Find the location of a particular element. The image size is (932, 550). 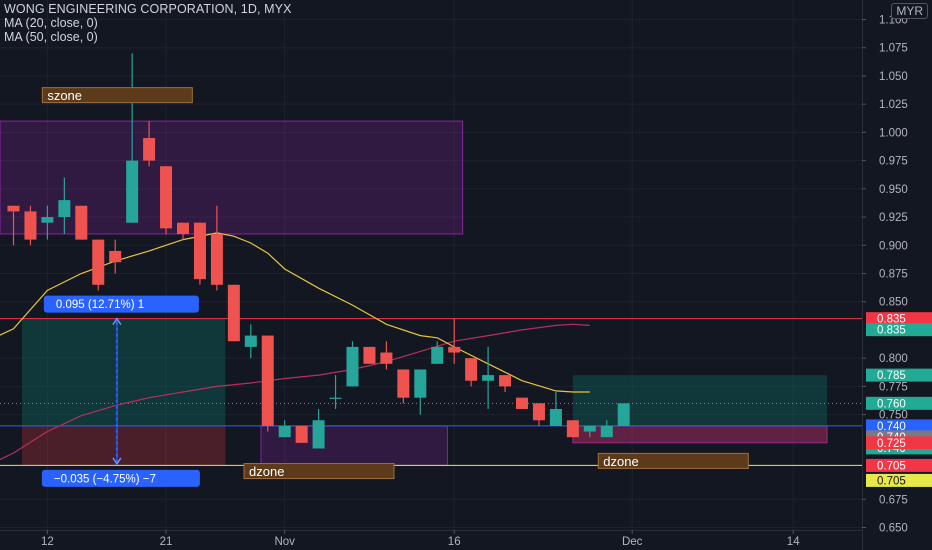

price-tick-label: 0.900 is located at coordinates (893, 246).